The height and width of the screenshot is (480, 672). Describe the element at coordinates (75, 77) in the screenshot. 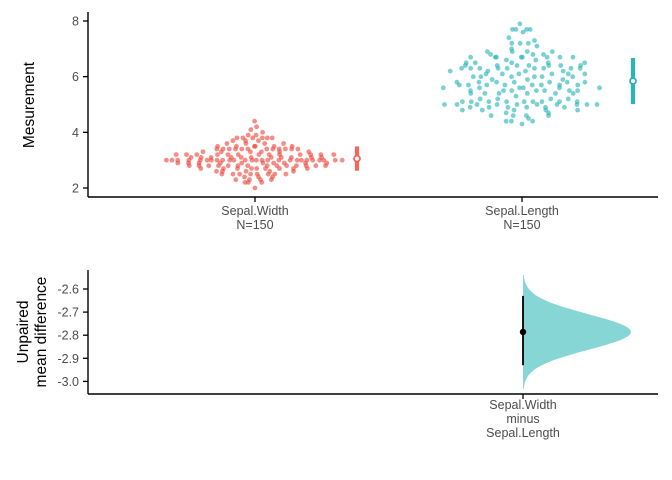

I see `top-y-tick-label: 6` at that location.